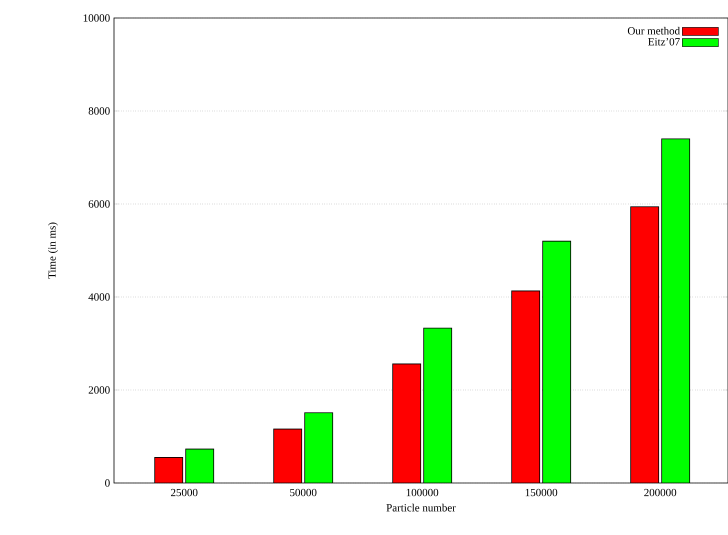  What do you see at coordinates (107, 483) in the screenshot?
I see `y-tick-label: 0` at bounding box center [107, 483].